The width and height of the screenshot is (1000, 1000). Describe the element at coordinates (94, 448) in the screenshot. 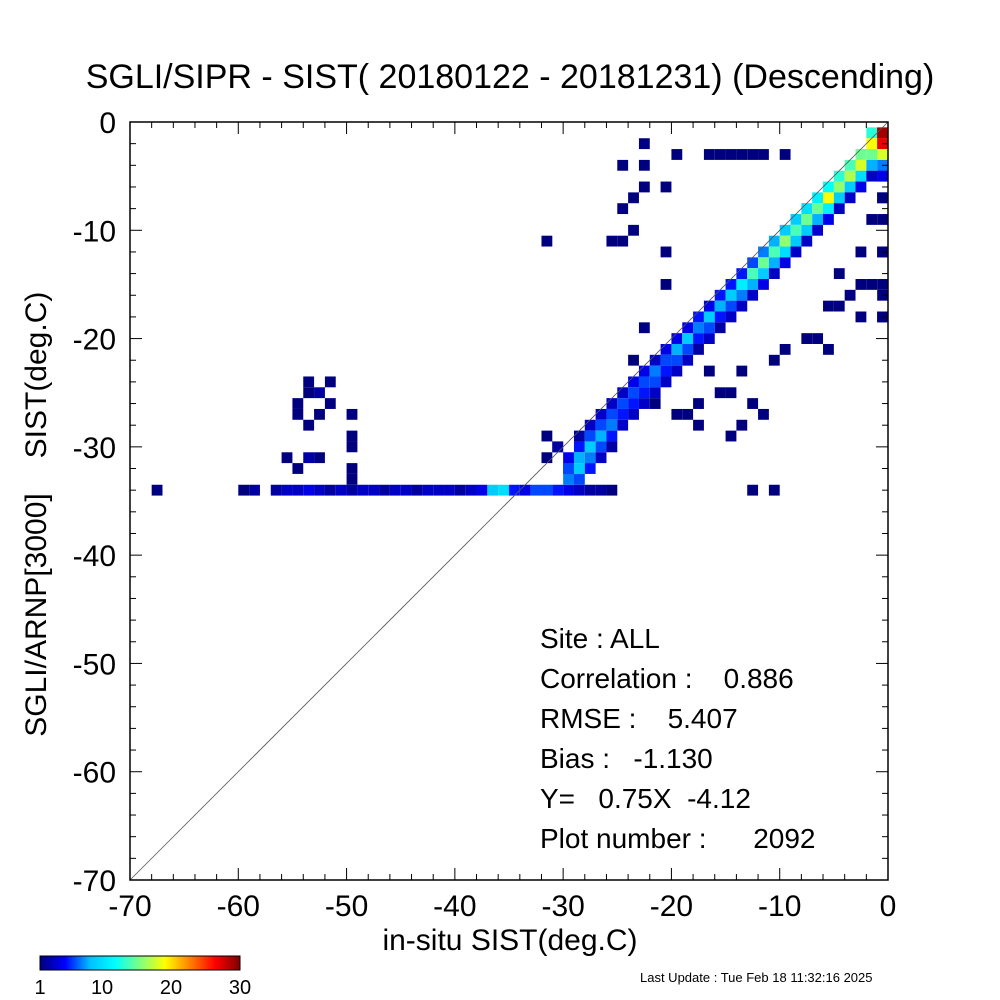

I see `y-tick-label: -30` at that location.